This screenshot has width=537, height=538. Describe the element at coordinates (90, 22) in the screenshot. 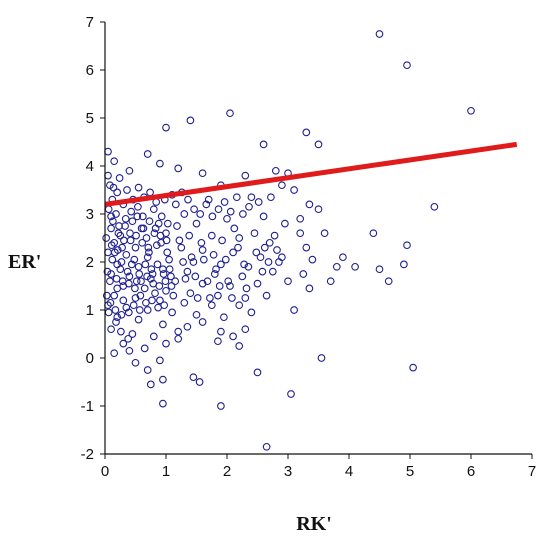

I see `y-tick-label: 7` at that location.